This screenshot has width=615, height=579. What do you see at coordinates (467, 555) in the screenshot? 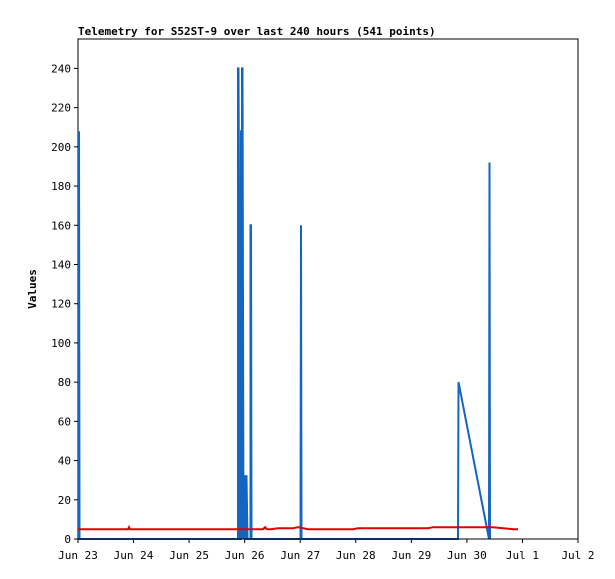
I see `x-tick-label: Jun 30` at bounding box center [467, 555].